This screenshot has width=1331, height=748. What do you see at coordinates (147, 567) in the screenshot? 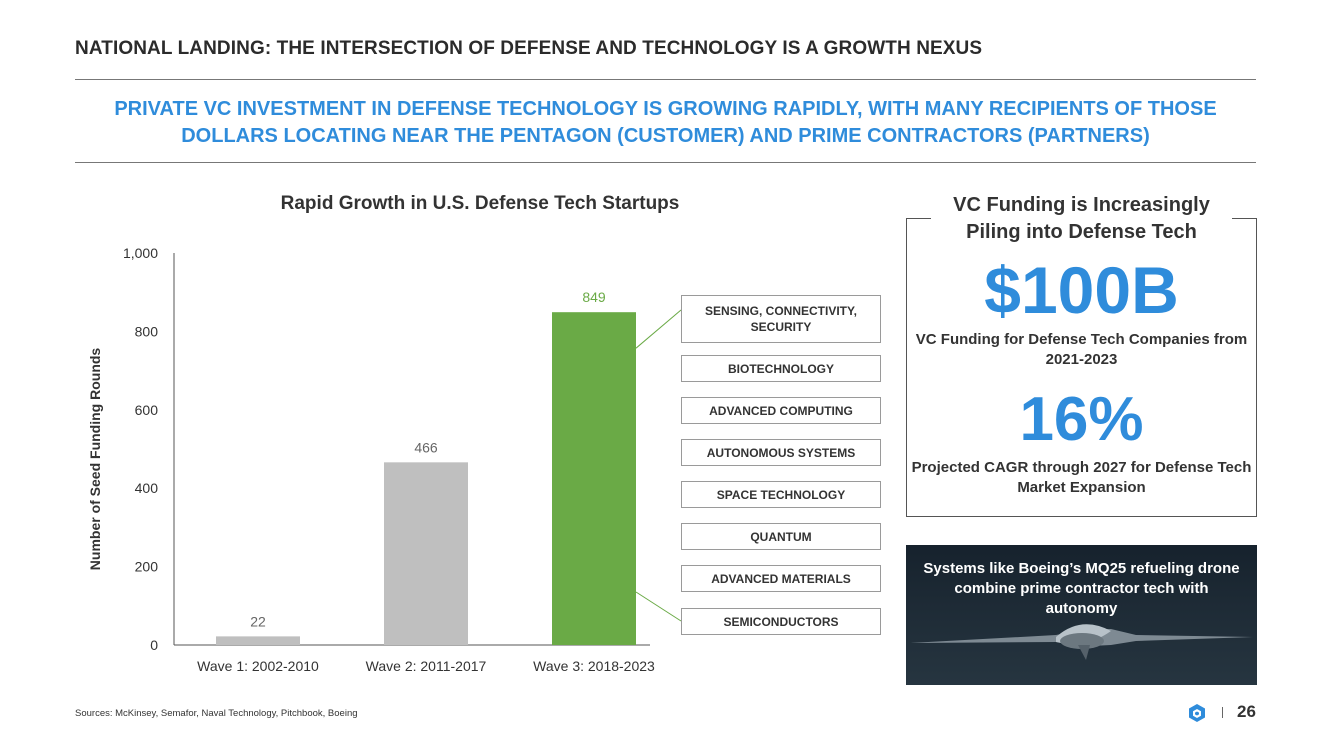
I see `y-tick-label: 200` at bounding box center [147, 567].